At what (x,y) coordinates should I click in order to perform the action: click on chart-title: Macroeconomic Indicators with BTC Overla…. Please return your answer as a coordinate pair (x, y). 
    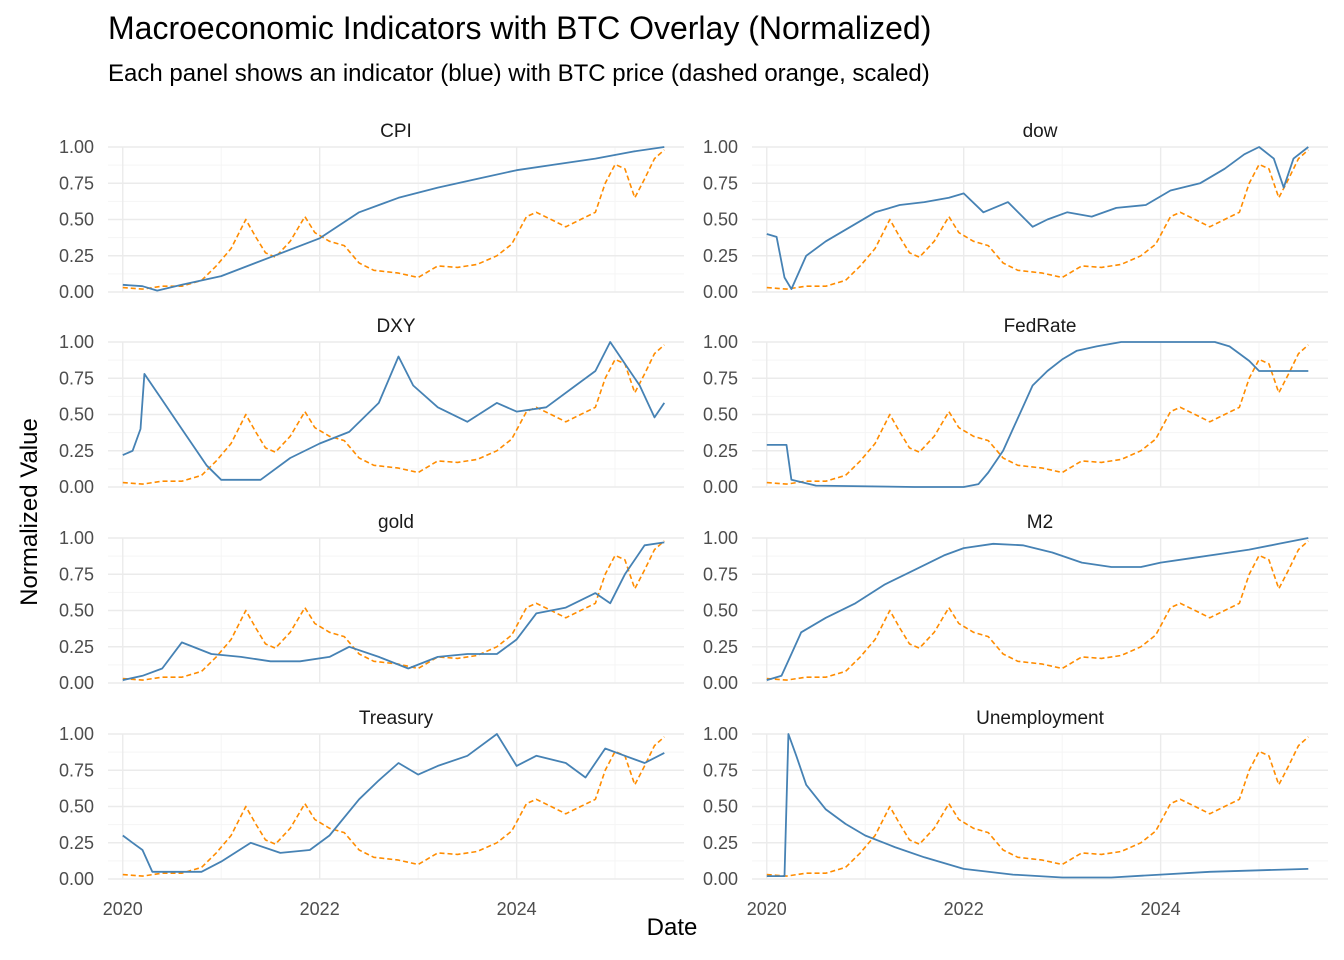
    Looking at the image, I should click on (520, 28).